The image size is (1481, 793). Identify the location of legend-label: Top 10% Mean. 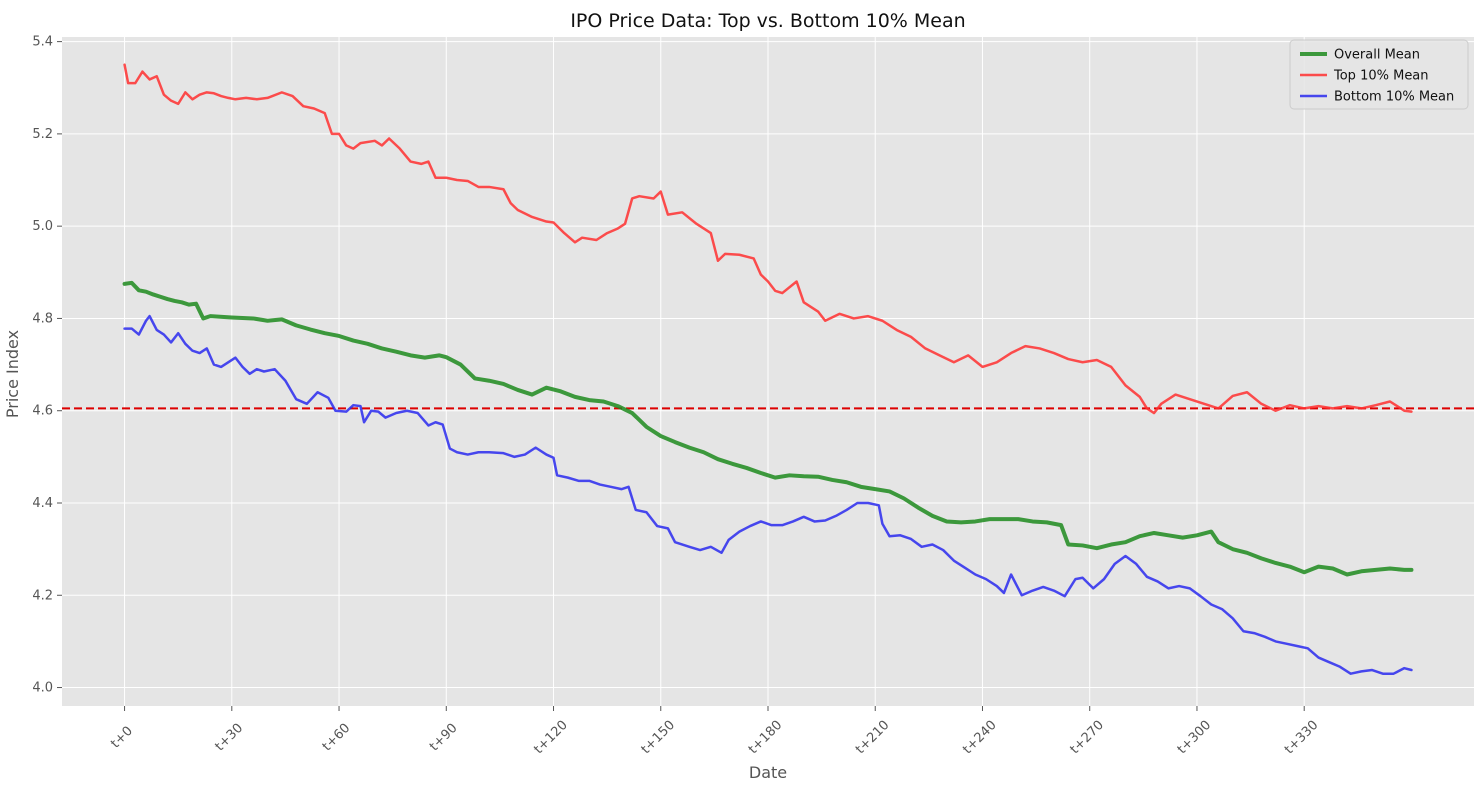
(1381, 76).